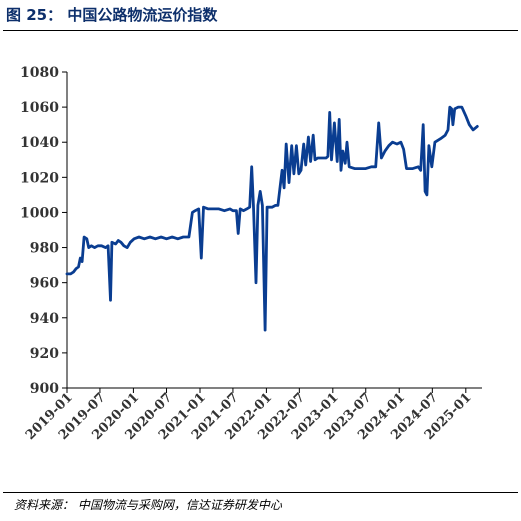 The width and height of the screenshot is (521, 521). Describe the element at coordinates (39, 178) in the screenshot. I see `y-tick-label: 1020` at that location.